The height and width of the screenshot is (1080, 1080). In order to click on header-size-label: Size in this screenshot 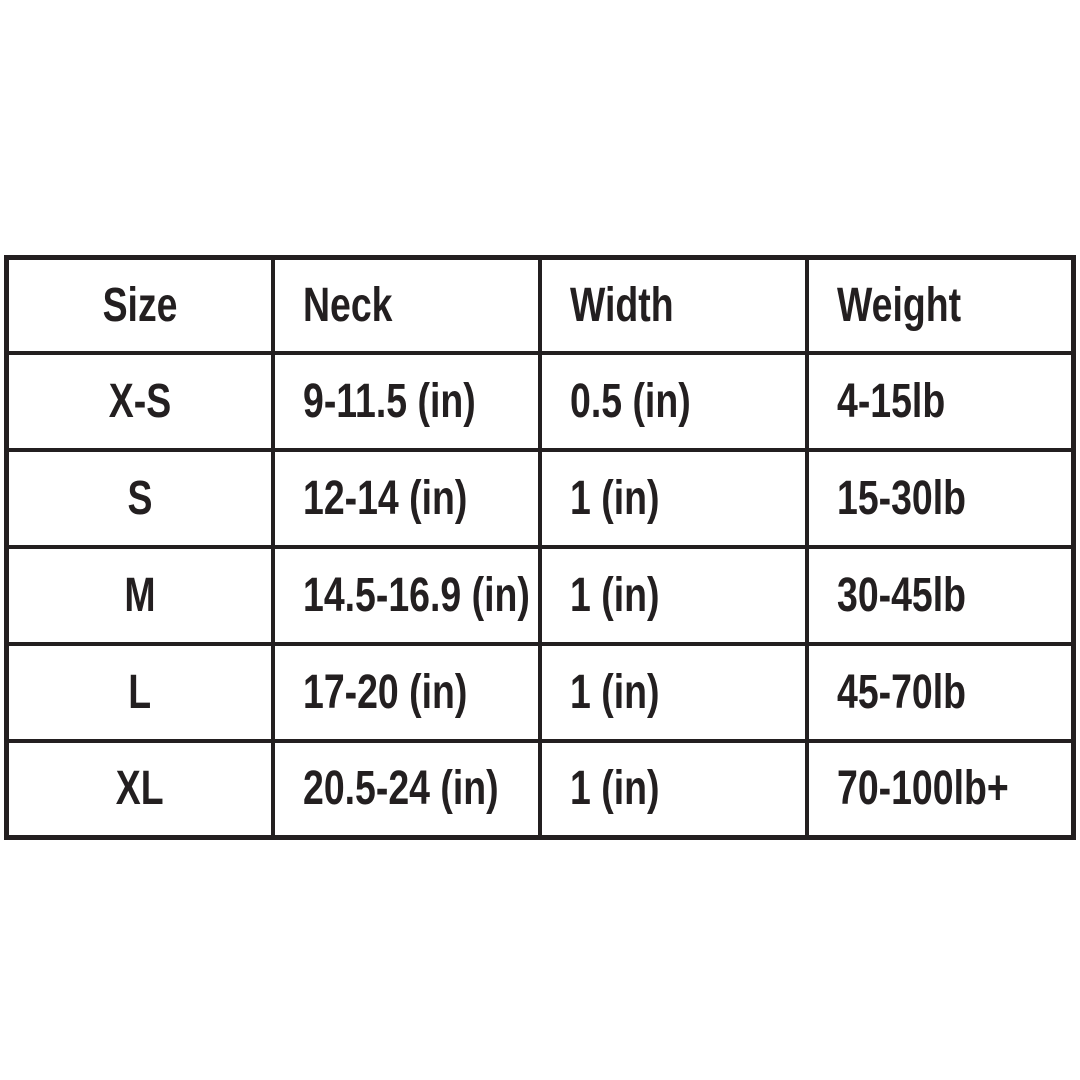, I will do `click(140, 305)`.